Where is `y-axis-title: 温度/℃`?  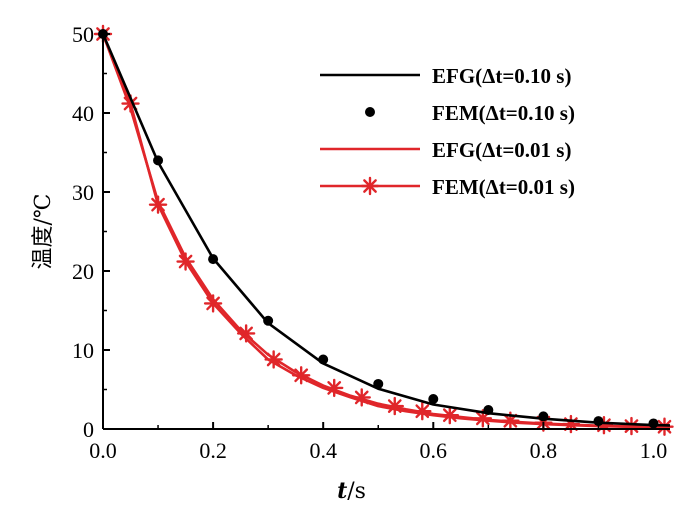
y-axis-title: 温度/℃ is located at coordinates (43, 231).